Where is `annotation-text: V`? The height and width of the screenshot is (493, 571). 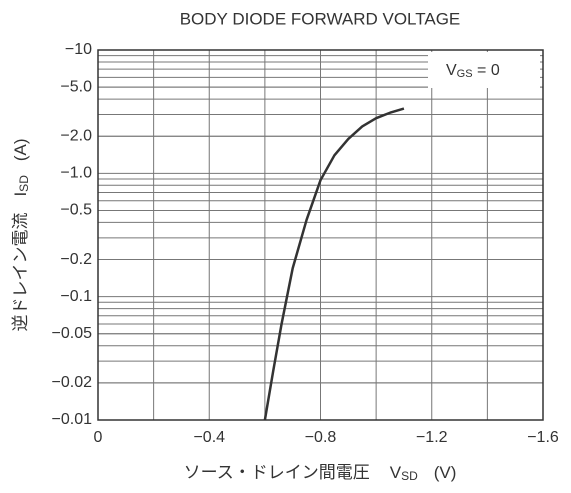
annotation-text: V is located at coordinates (451, 70).